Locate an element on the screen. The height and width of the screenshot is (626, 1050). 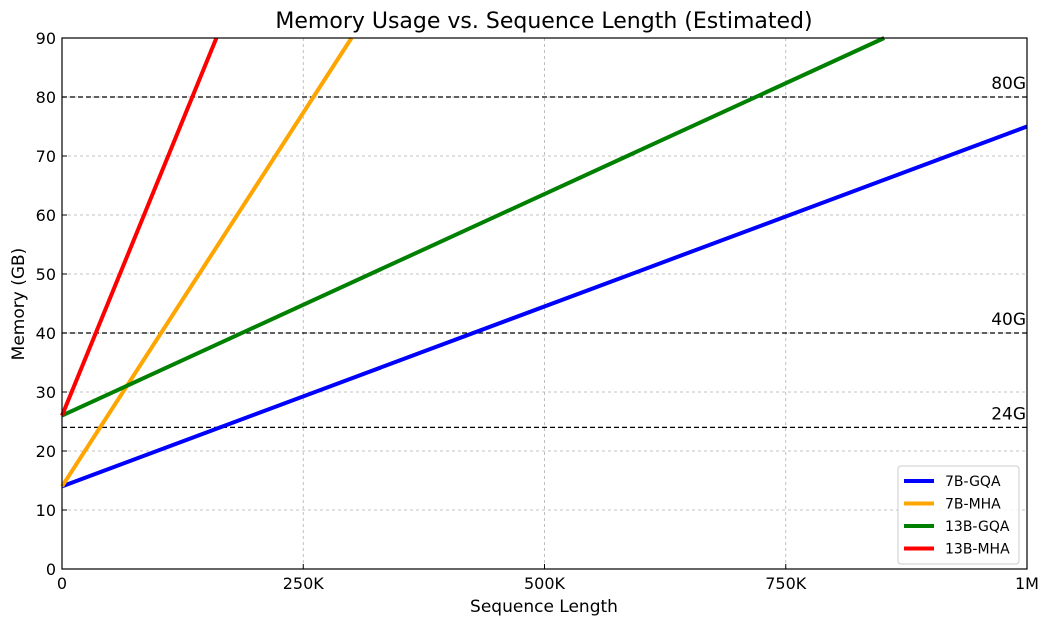
x-tick-label: 750K is located at coordinates (786, 583).